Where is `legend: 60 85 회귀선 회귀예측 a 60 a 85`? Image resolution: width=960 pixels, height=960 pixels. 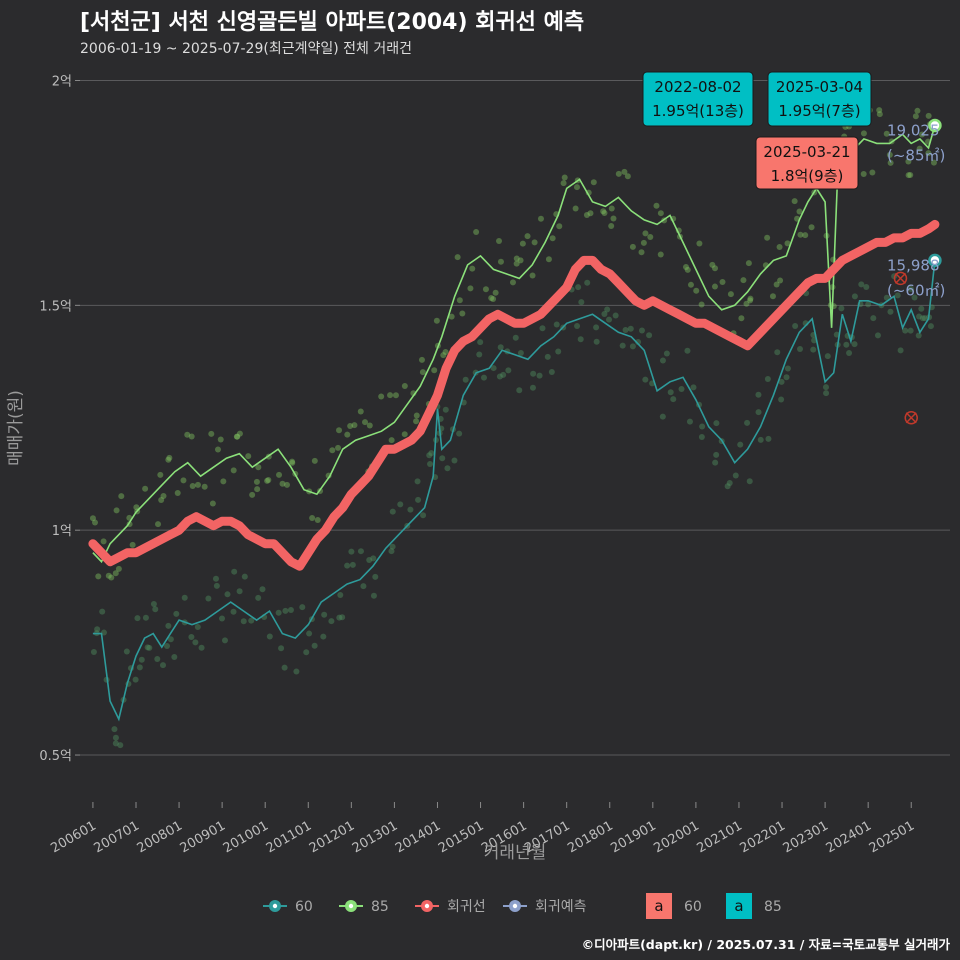 legend: 60 85 회귀선 회귀예측 a 60 a 85 is located at coordinates (522, 906).